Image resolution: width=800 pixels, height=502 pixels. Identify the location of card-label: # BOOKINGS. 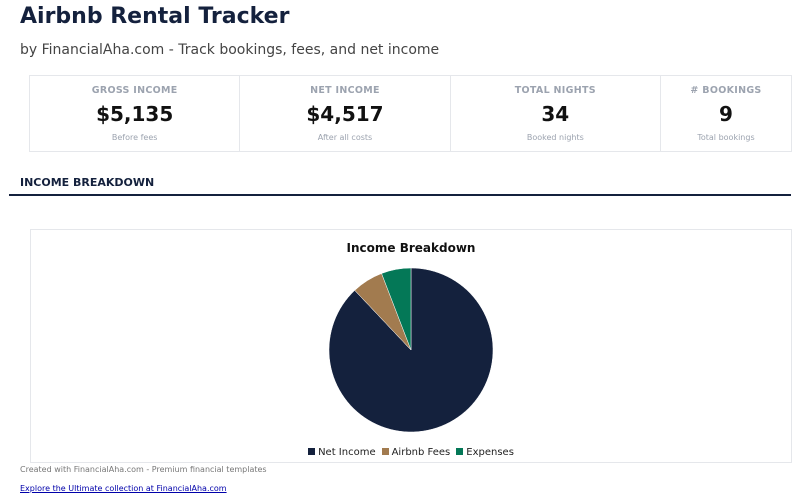
(726, 90).